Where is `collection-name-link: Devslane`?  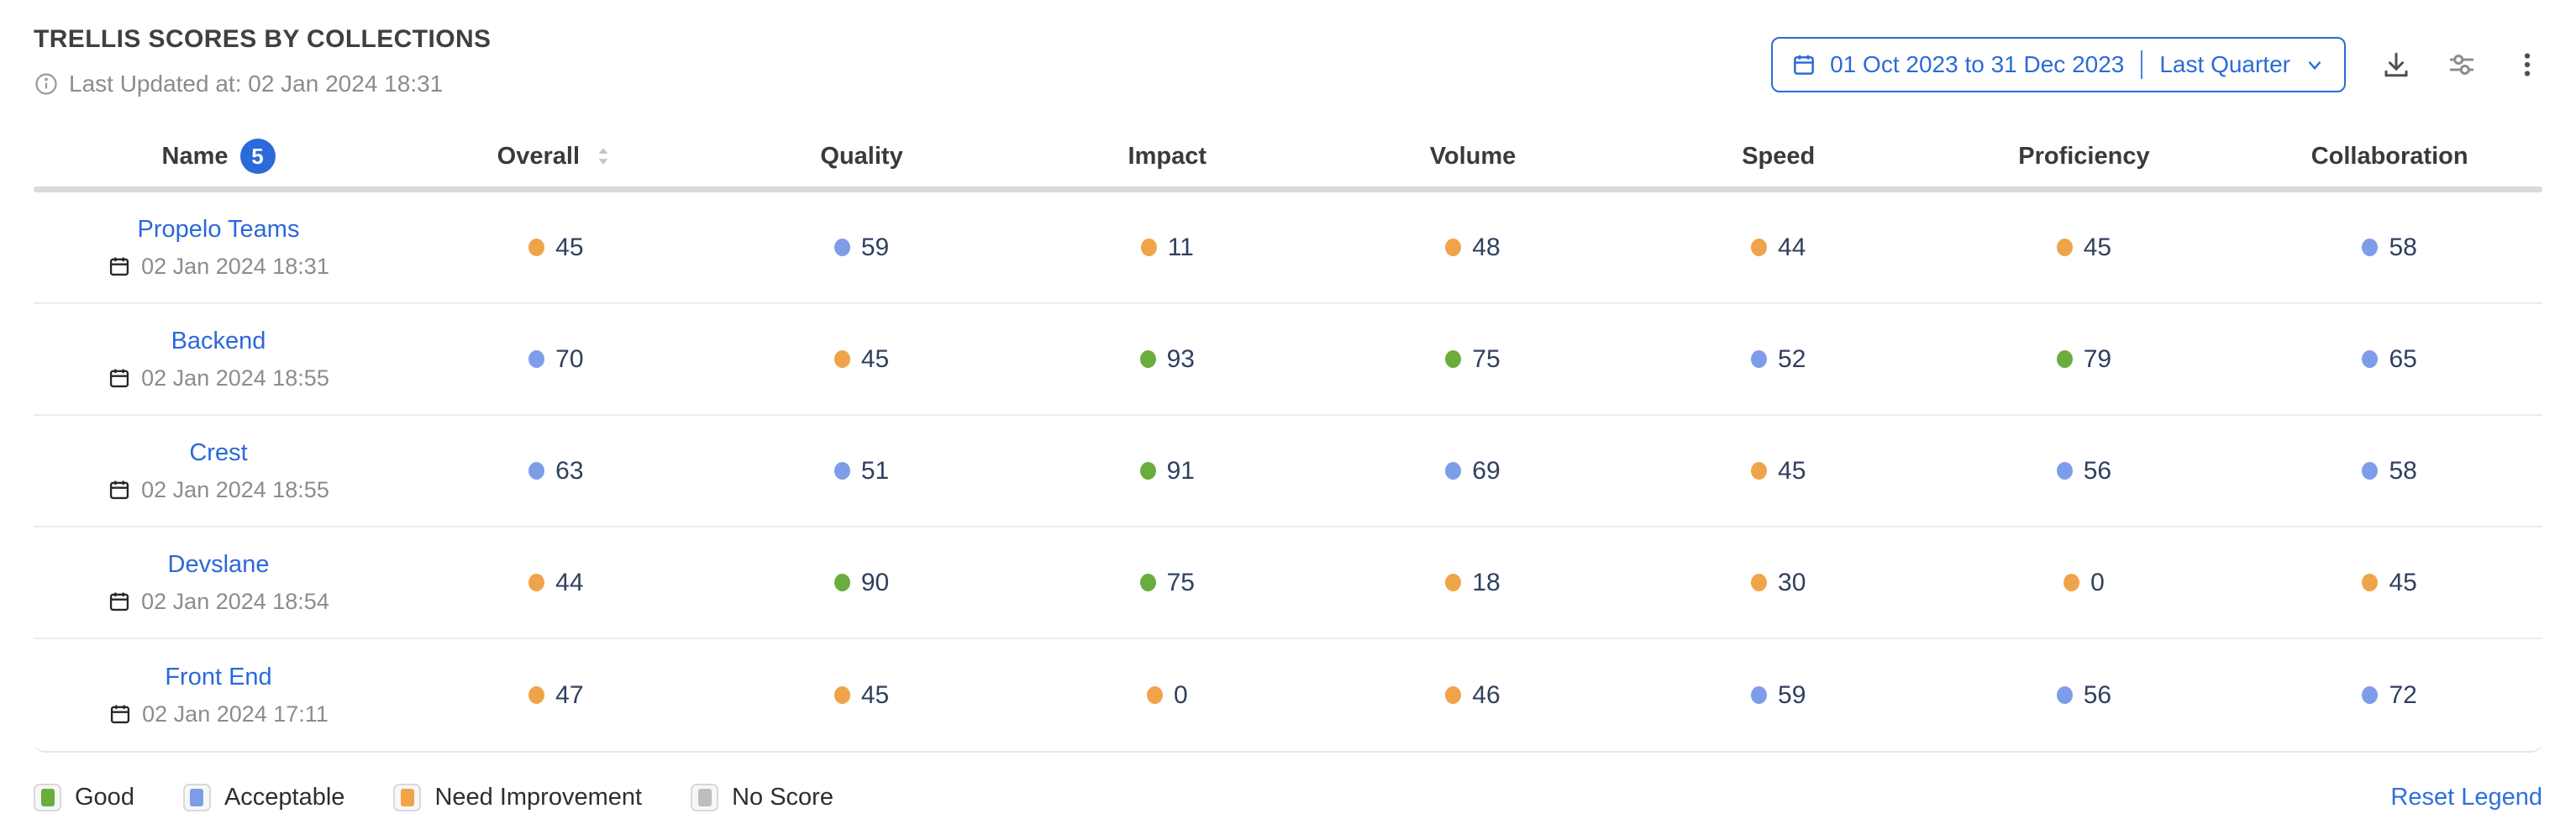
collection-name-link: Devslane is located at coordinates (218, 564).